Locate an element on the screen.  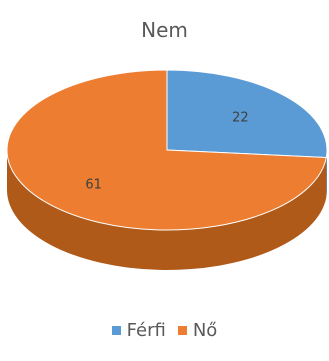
legend-item-no: Nő is located at coordinates (197, 330).